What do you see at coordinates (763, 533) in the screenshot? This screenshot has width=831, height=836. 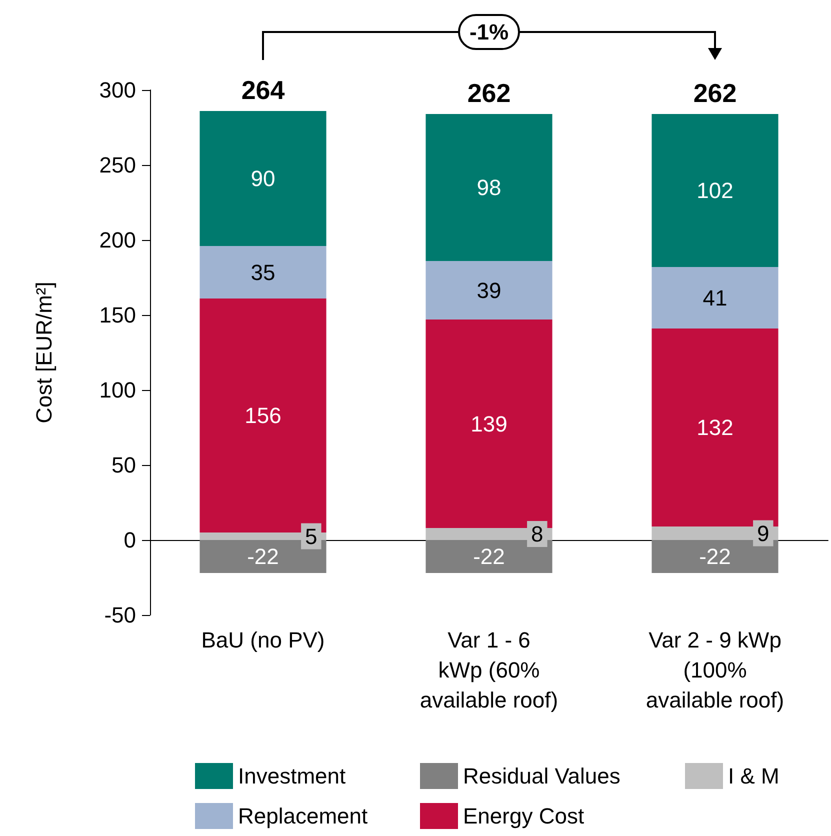 I see `data-label: 9` at bounding box center [763, 533].